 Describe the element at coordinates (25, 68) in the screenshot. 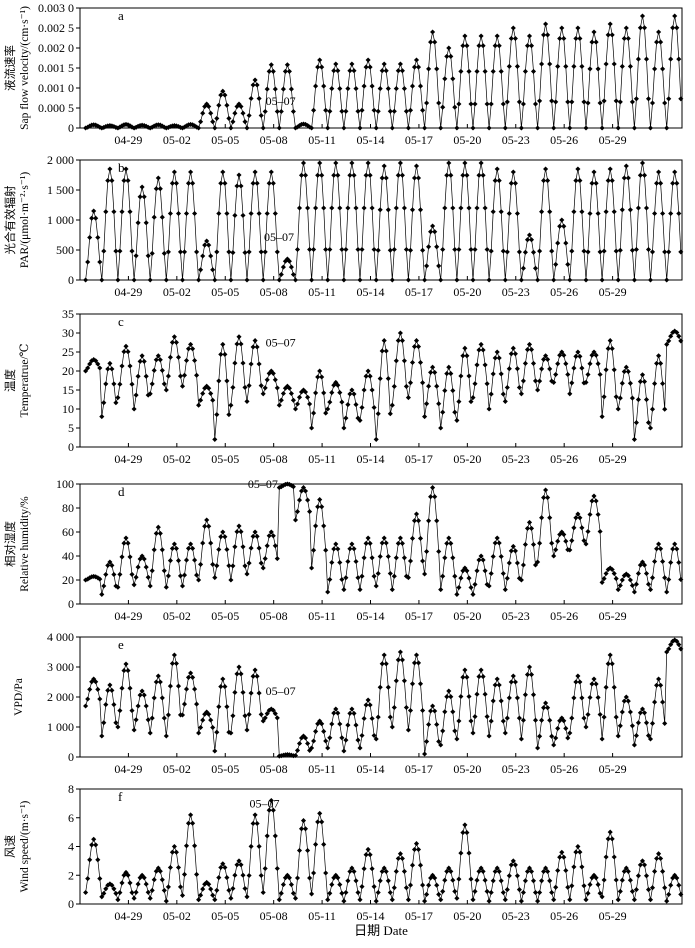

I see `y-axis-label-en: Sap flow velocity/(cm·s⁻¹)` at that location.